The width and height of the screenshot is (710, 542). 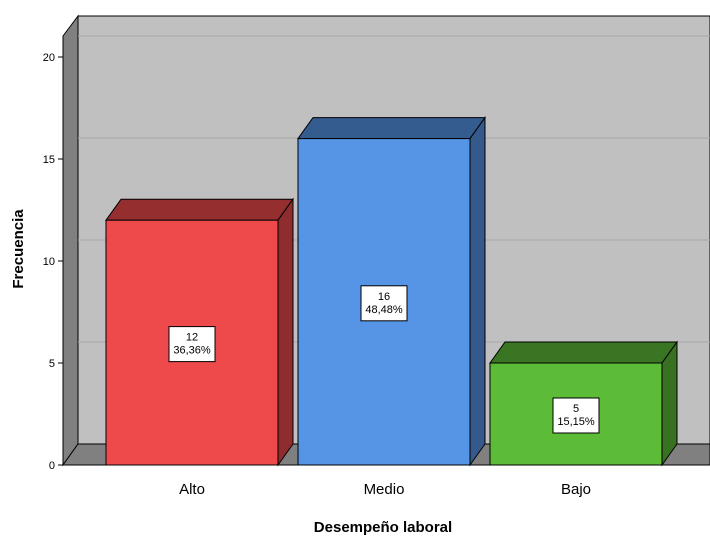 What do you see at coordinates (49, 160) in the screenshot?
I see `y-tick-label: 15` at bounding box center [49, 160].